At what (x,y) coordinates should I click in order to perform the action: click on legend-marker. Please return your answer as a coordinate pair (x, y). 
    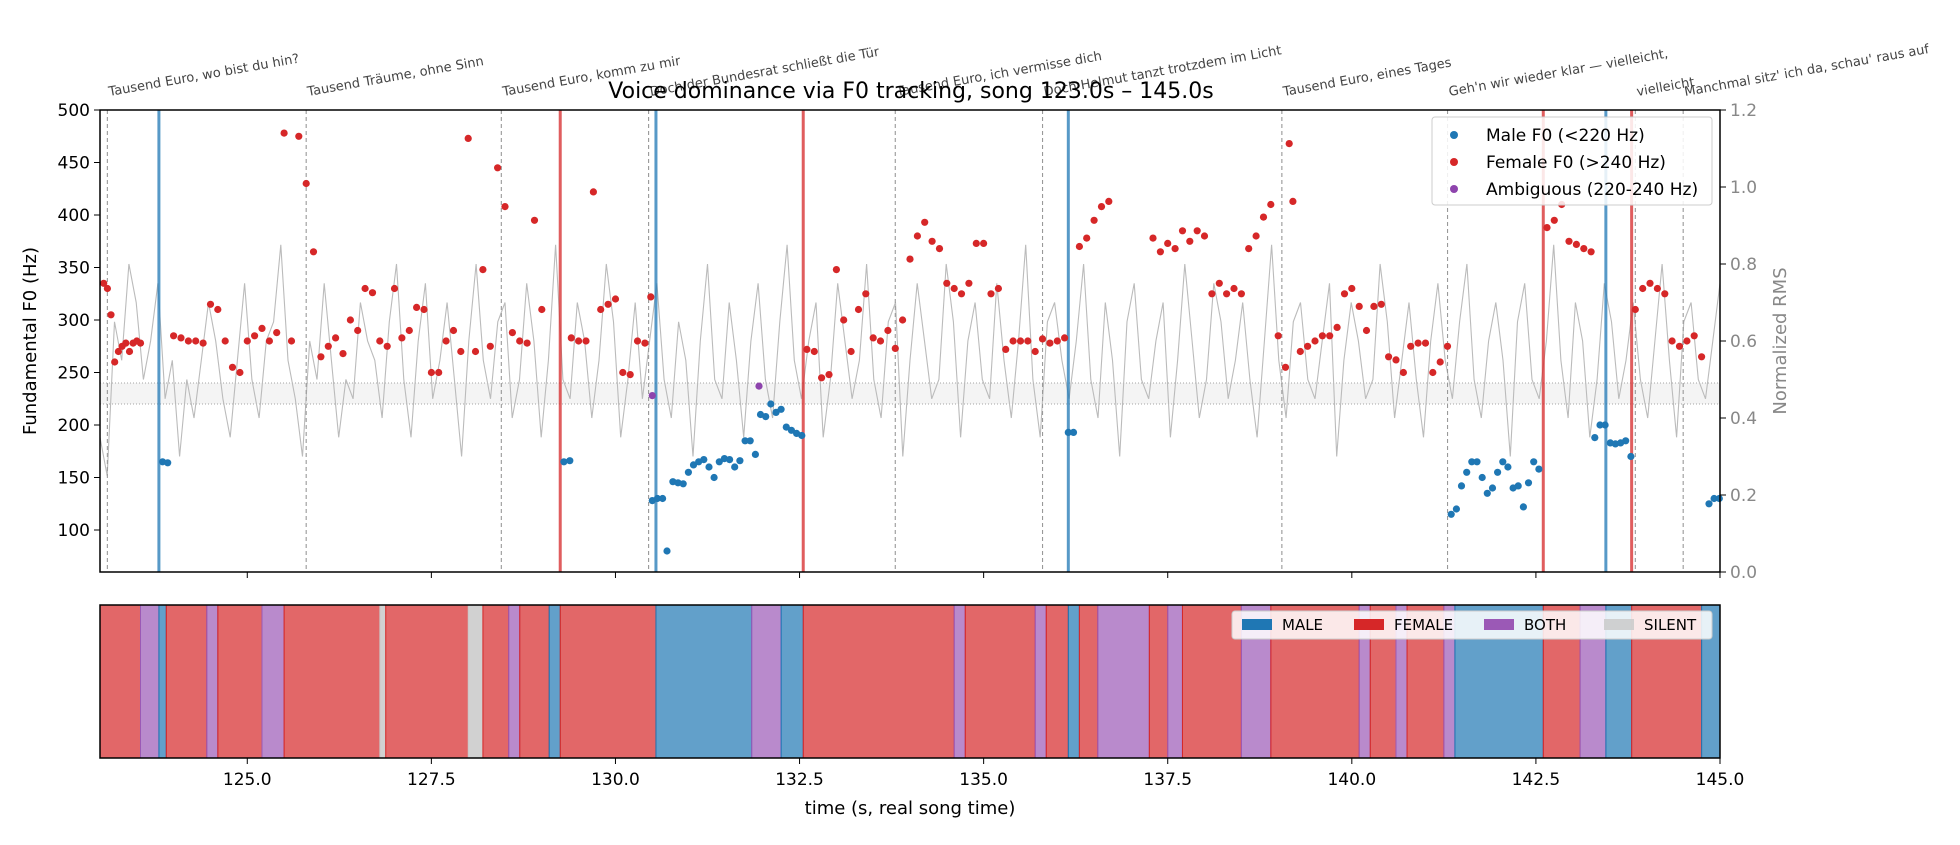
    Looking at the image, I should click on (1454, 162).